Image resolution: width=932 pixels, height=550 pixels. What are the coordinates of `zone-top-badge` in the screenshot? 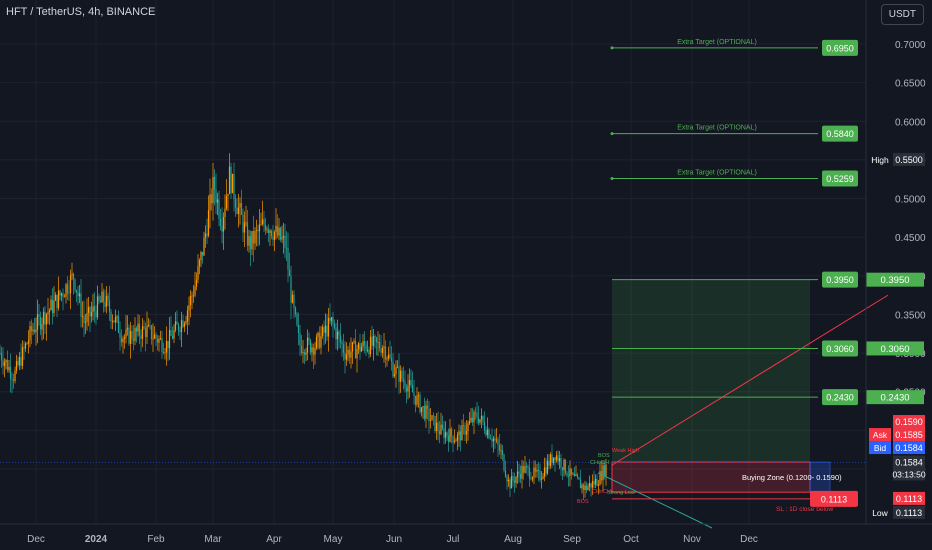 It's located at (909, 422).